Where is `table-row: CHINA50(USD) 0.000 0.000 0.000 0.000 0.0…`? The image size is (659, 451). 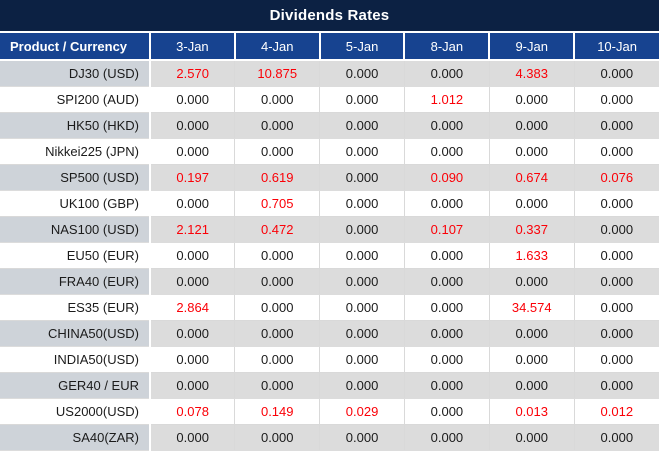 table-row: CHINA50(USD) 0.000 0.000 0.000 0.000 0.0… is located at coordinates (329, 333).